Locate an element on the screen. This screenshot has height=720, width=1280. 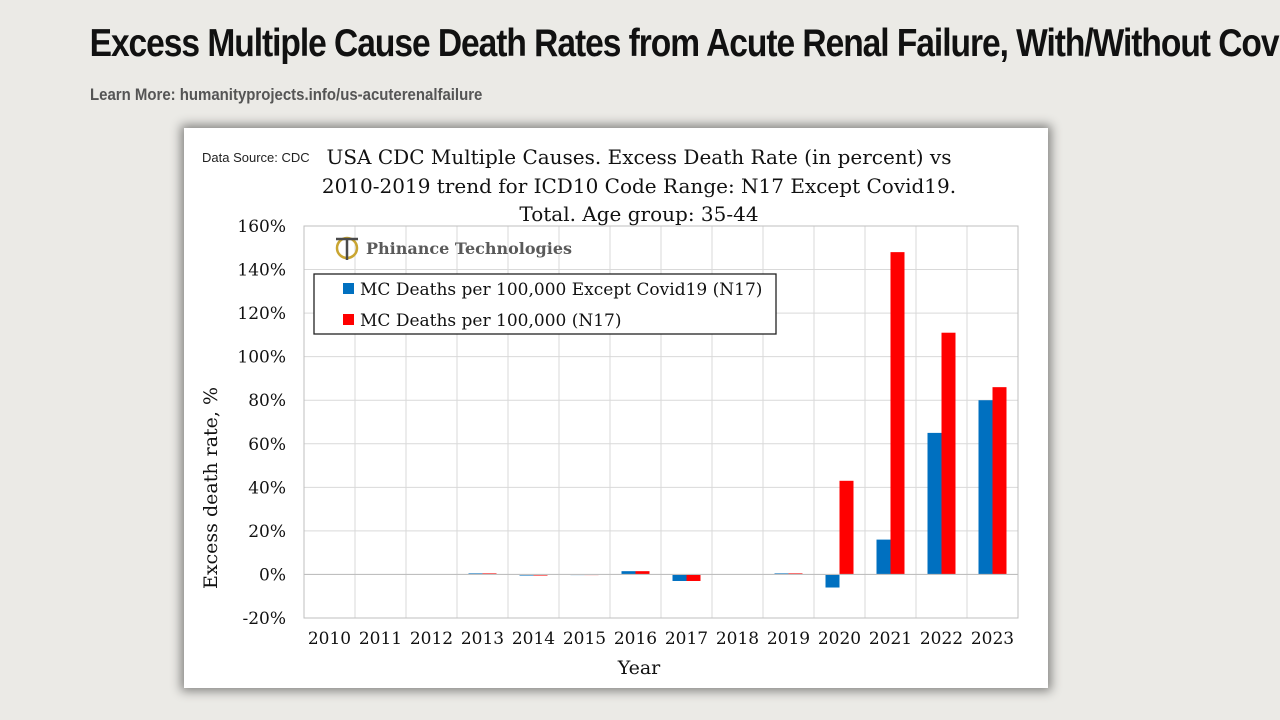
bar-total-2016 is located at coordinates (642, 573).